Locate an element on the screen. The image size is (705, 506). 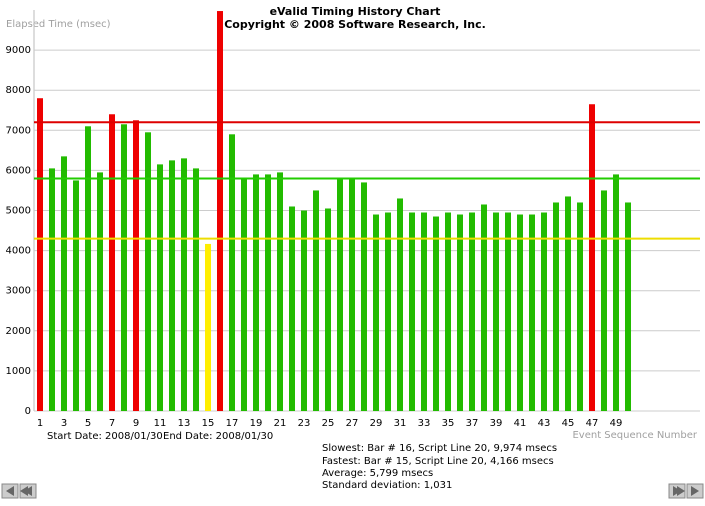
x-tick-label: 41 is located at coordinates (520, 423).